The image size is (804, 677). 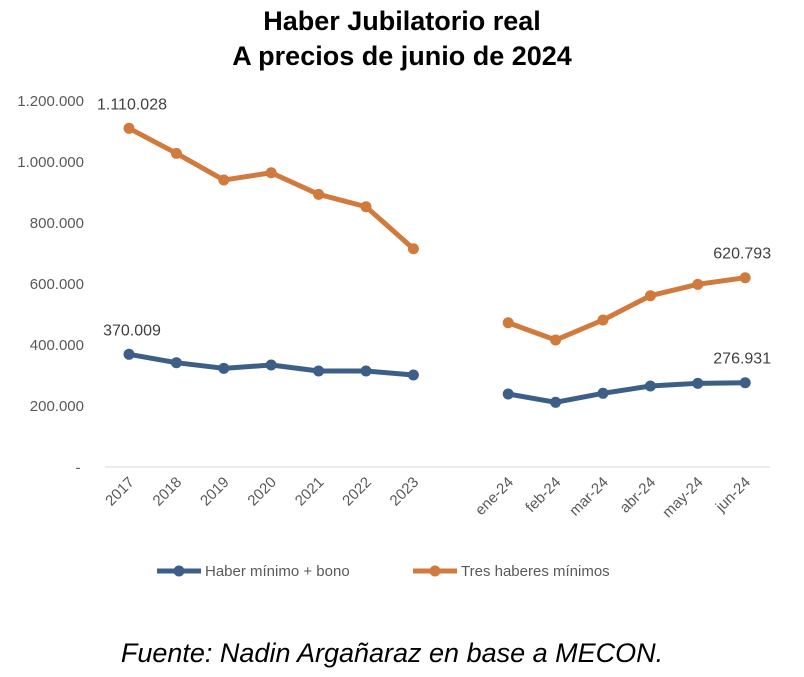 I want to click on legend-item: Haber mínimo + bono, so click(x=253, y=571).